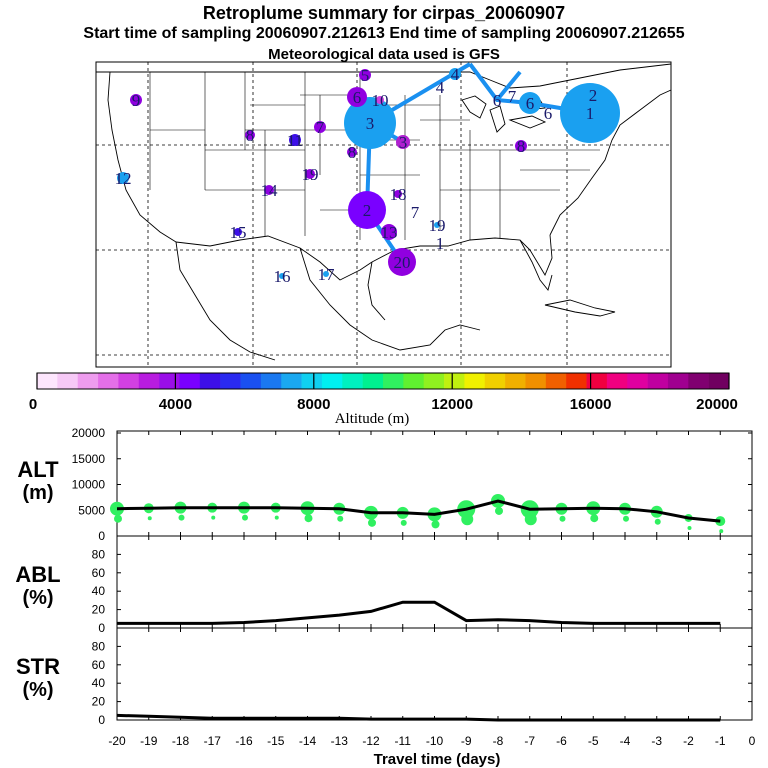 This screenshot has height=768, width=768. Describe the element at coordinates (371, 741) in the screenshot. I see `x-tick-label: -12` at that location.